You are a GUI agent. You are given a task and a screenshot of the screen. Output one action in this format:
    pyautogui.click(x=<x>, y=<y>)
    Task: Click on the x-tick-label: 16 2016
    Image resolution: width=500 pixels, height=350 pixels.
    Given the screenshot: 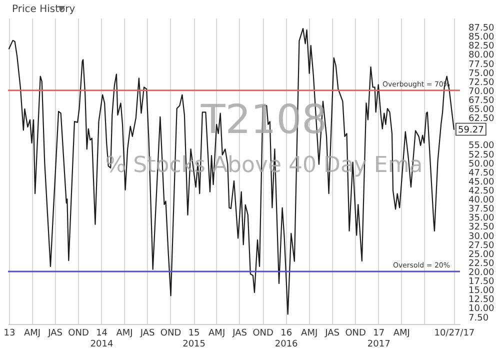 What is the action you would take?
    pyautogui.click(x=286, y=339)
    